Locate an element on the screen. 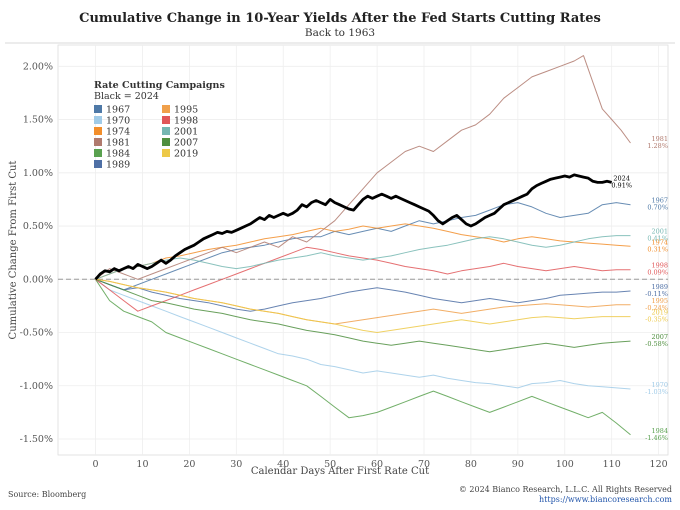 This screenshot has height=510, width=680. series-line-1967 is located at coordinates (363, 246).